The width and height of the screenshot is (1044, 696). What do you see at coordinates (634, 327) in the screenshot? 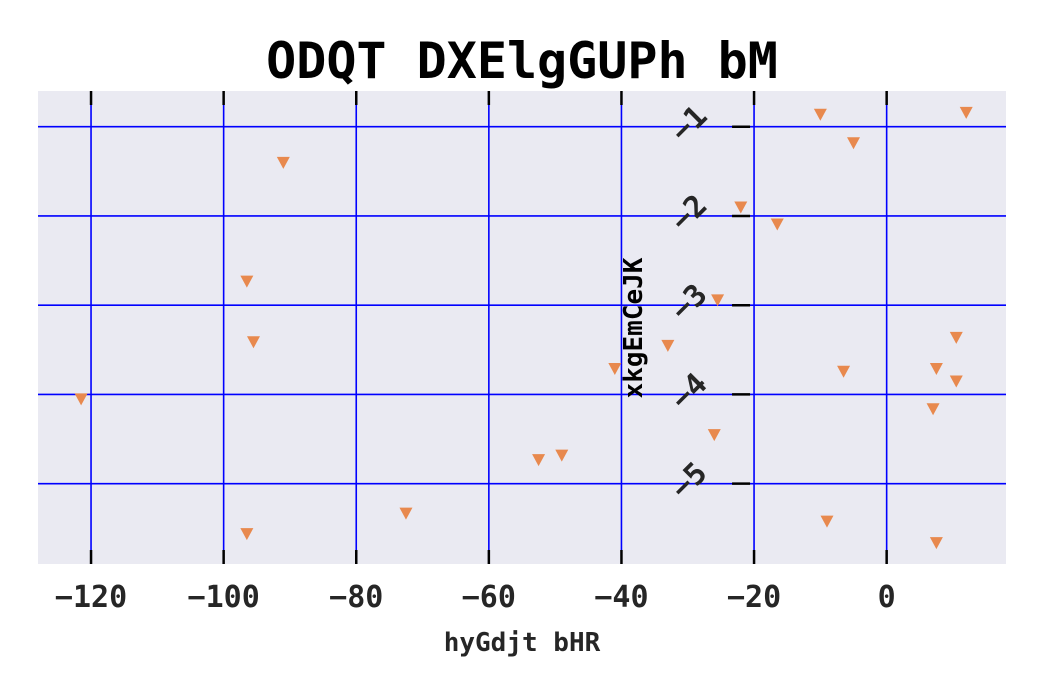
I see `y-axis-label: xkgEmCeJK` at bounding box center [634, 327].